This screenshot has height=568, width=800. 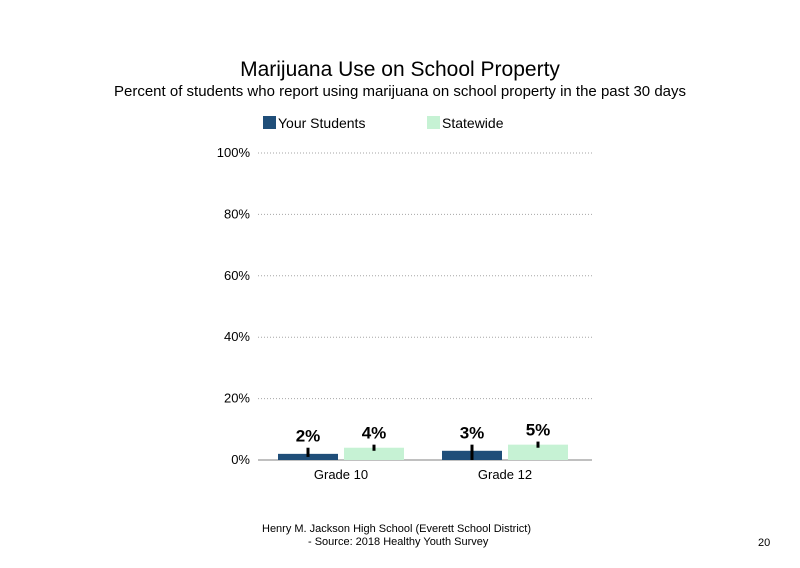 What do you see at coordinates (237, 275) in the screenshot?
I see `y-tick-label: 60%` at bounding box center [237, 275].